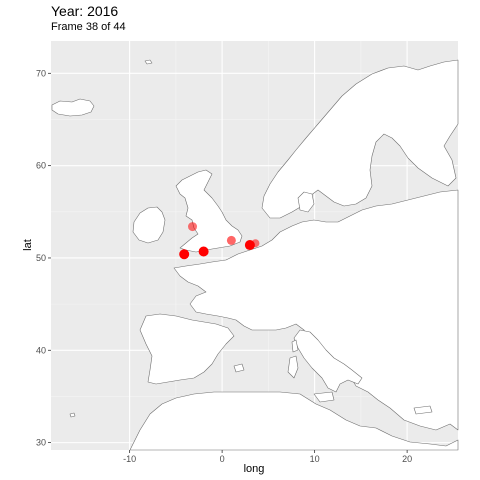  What do you see at coordinates (328, 361) in the screenshot?
I see `italy-shape` at bounding box center [328, 361].